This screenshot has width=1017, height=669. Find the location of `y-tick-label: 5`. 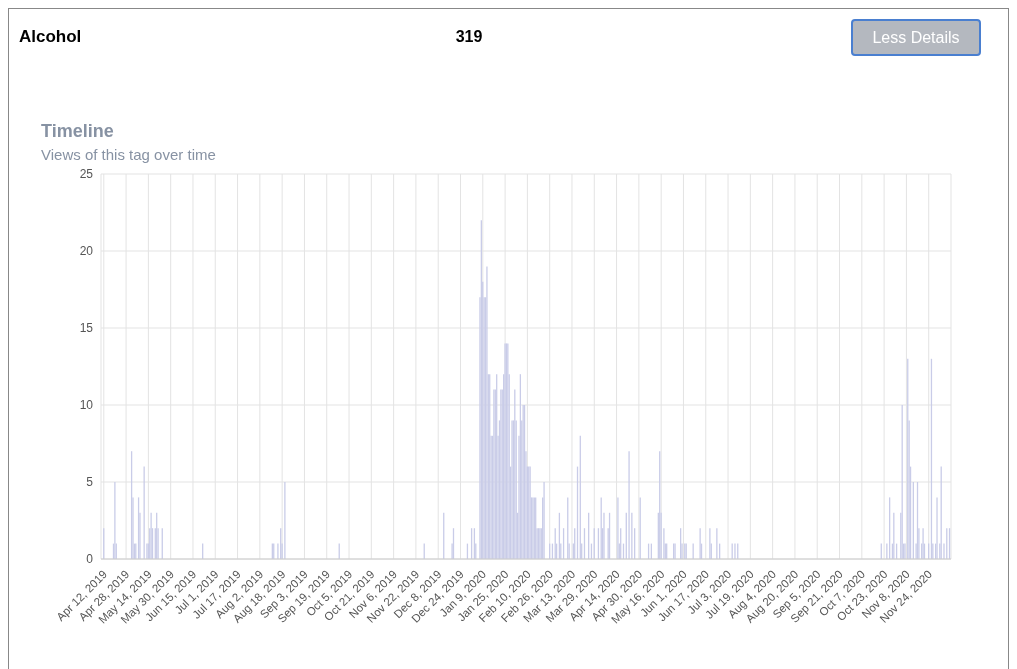

y-tick-label: 5 is located at coordinates (90, 482).